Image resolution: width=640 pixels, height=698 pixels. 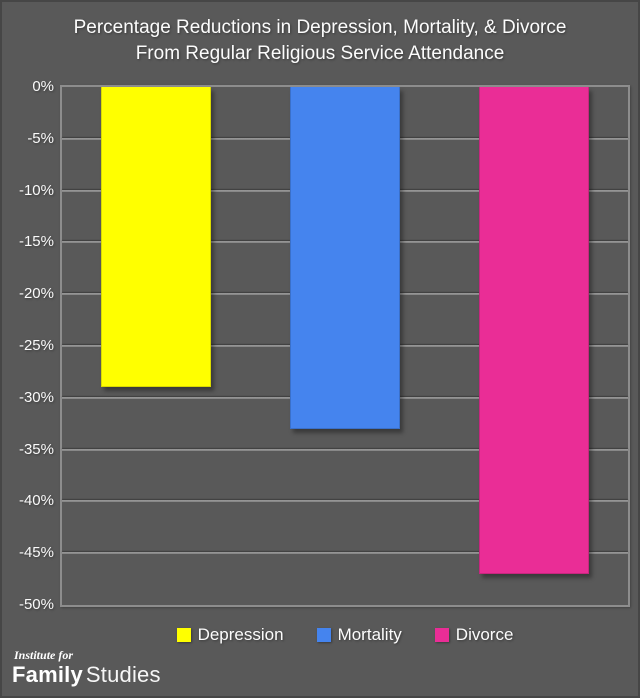 What do you see at coordinates (240, 634) in the screenshot?
I see `legend-label: Depression` at bounding box center [240, 634].